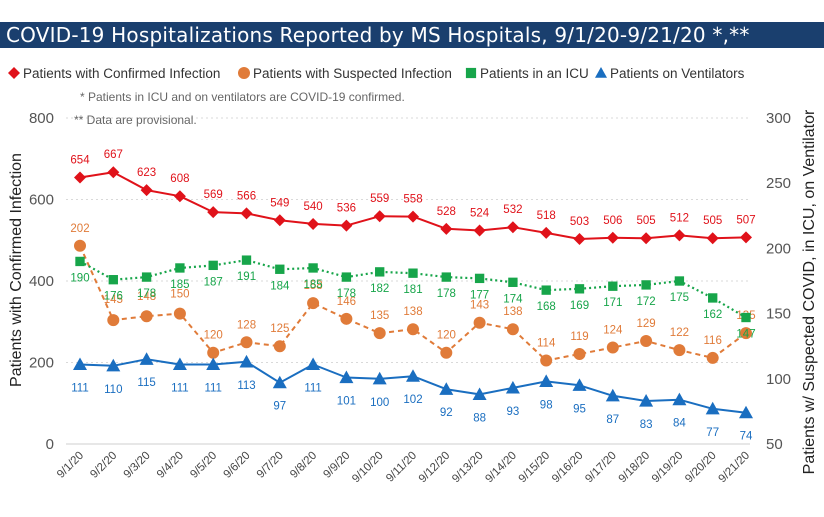 The height and width of the screenshot is (517, 824). I want to click on x-tick-label: 9/4/20, so click(170, 465).